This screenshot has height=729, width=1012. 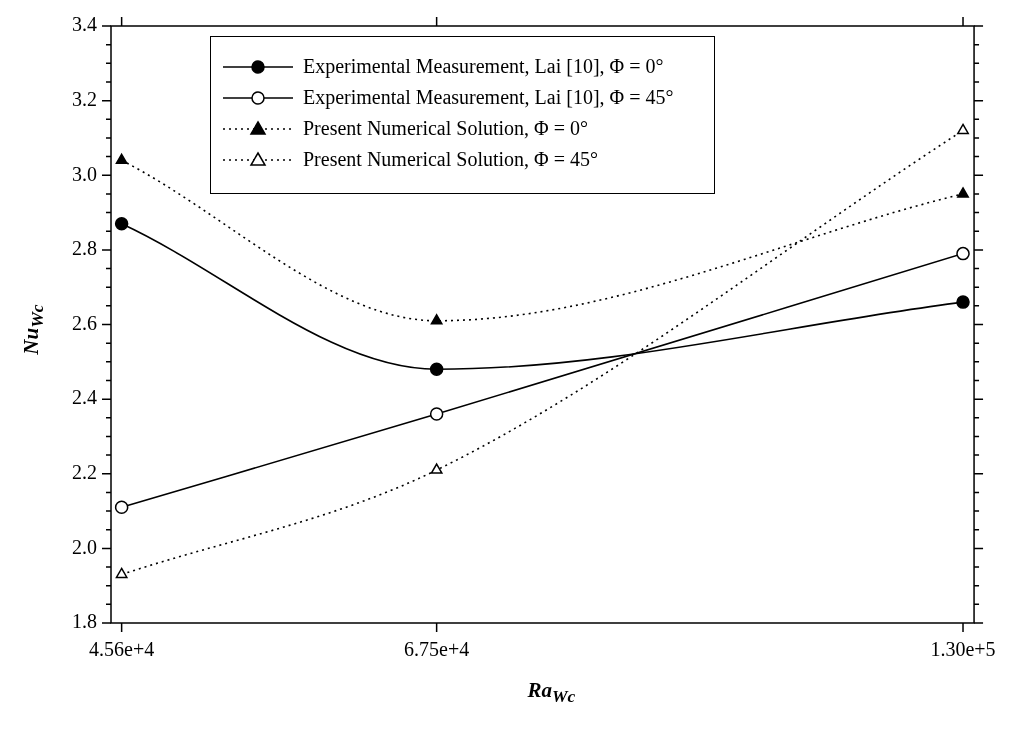 What do you see at coordinates (488, 97) in the screenshot?
I see `legend-label: Experimental Measurement, Lai [10], Φ = 45°` at bounding box center [488, 97].